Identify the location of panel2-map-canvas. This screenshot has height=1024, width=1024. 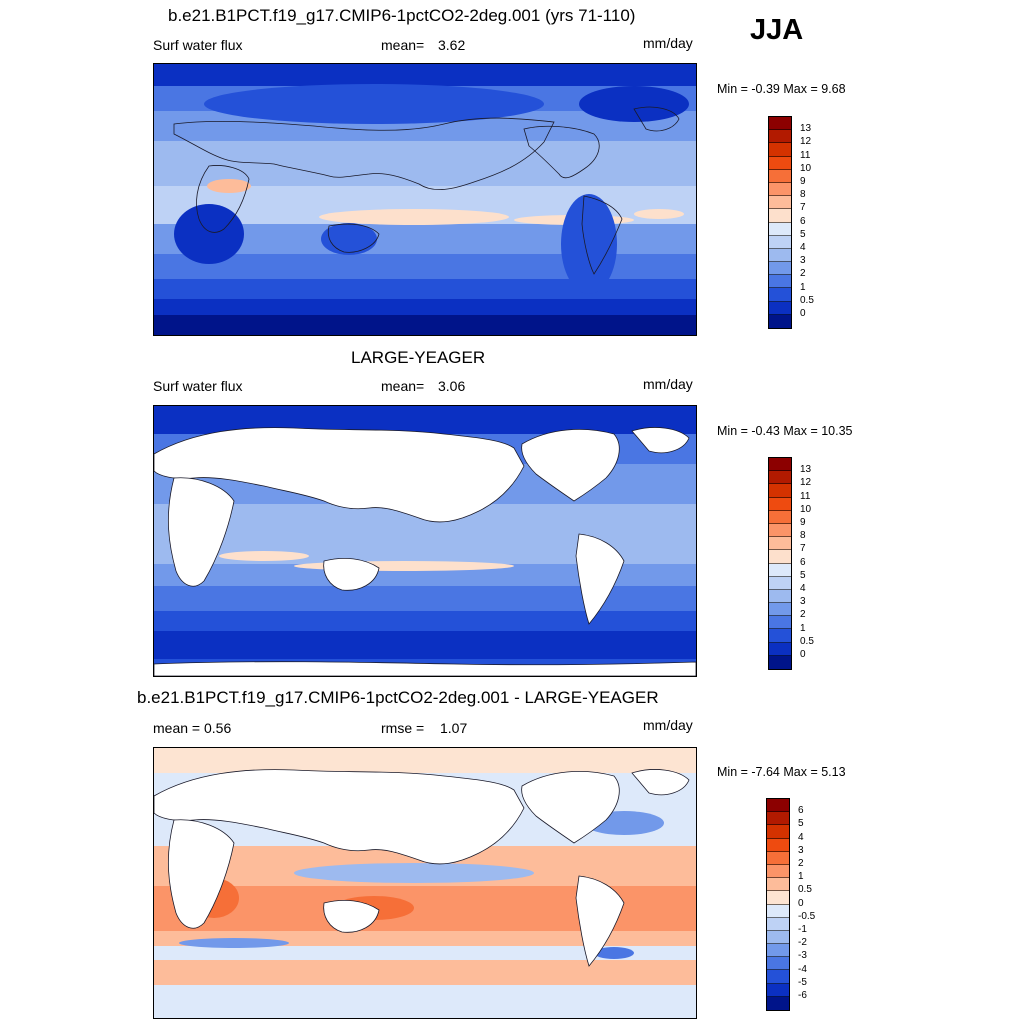
(425, 541).